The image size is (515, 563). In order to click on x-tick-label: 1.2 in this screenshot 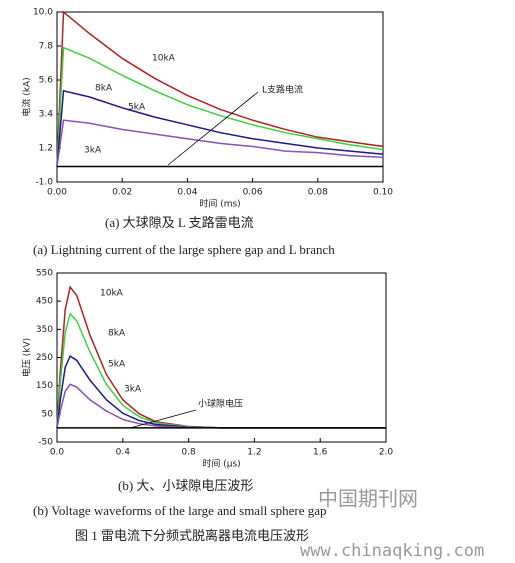, I will do `click(254, 453)`.